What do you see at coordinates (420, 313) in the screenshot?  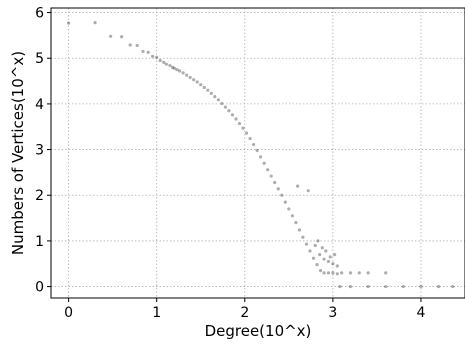 I see `x-tick-label: 4` at bounding box center [420, 313].